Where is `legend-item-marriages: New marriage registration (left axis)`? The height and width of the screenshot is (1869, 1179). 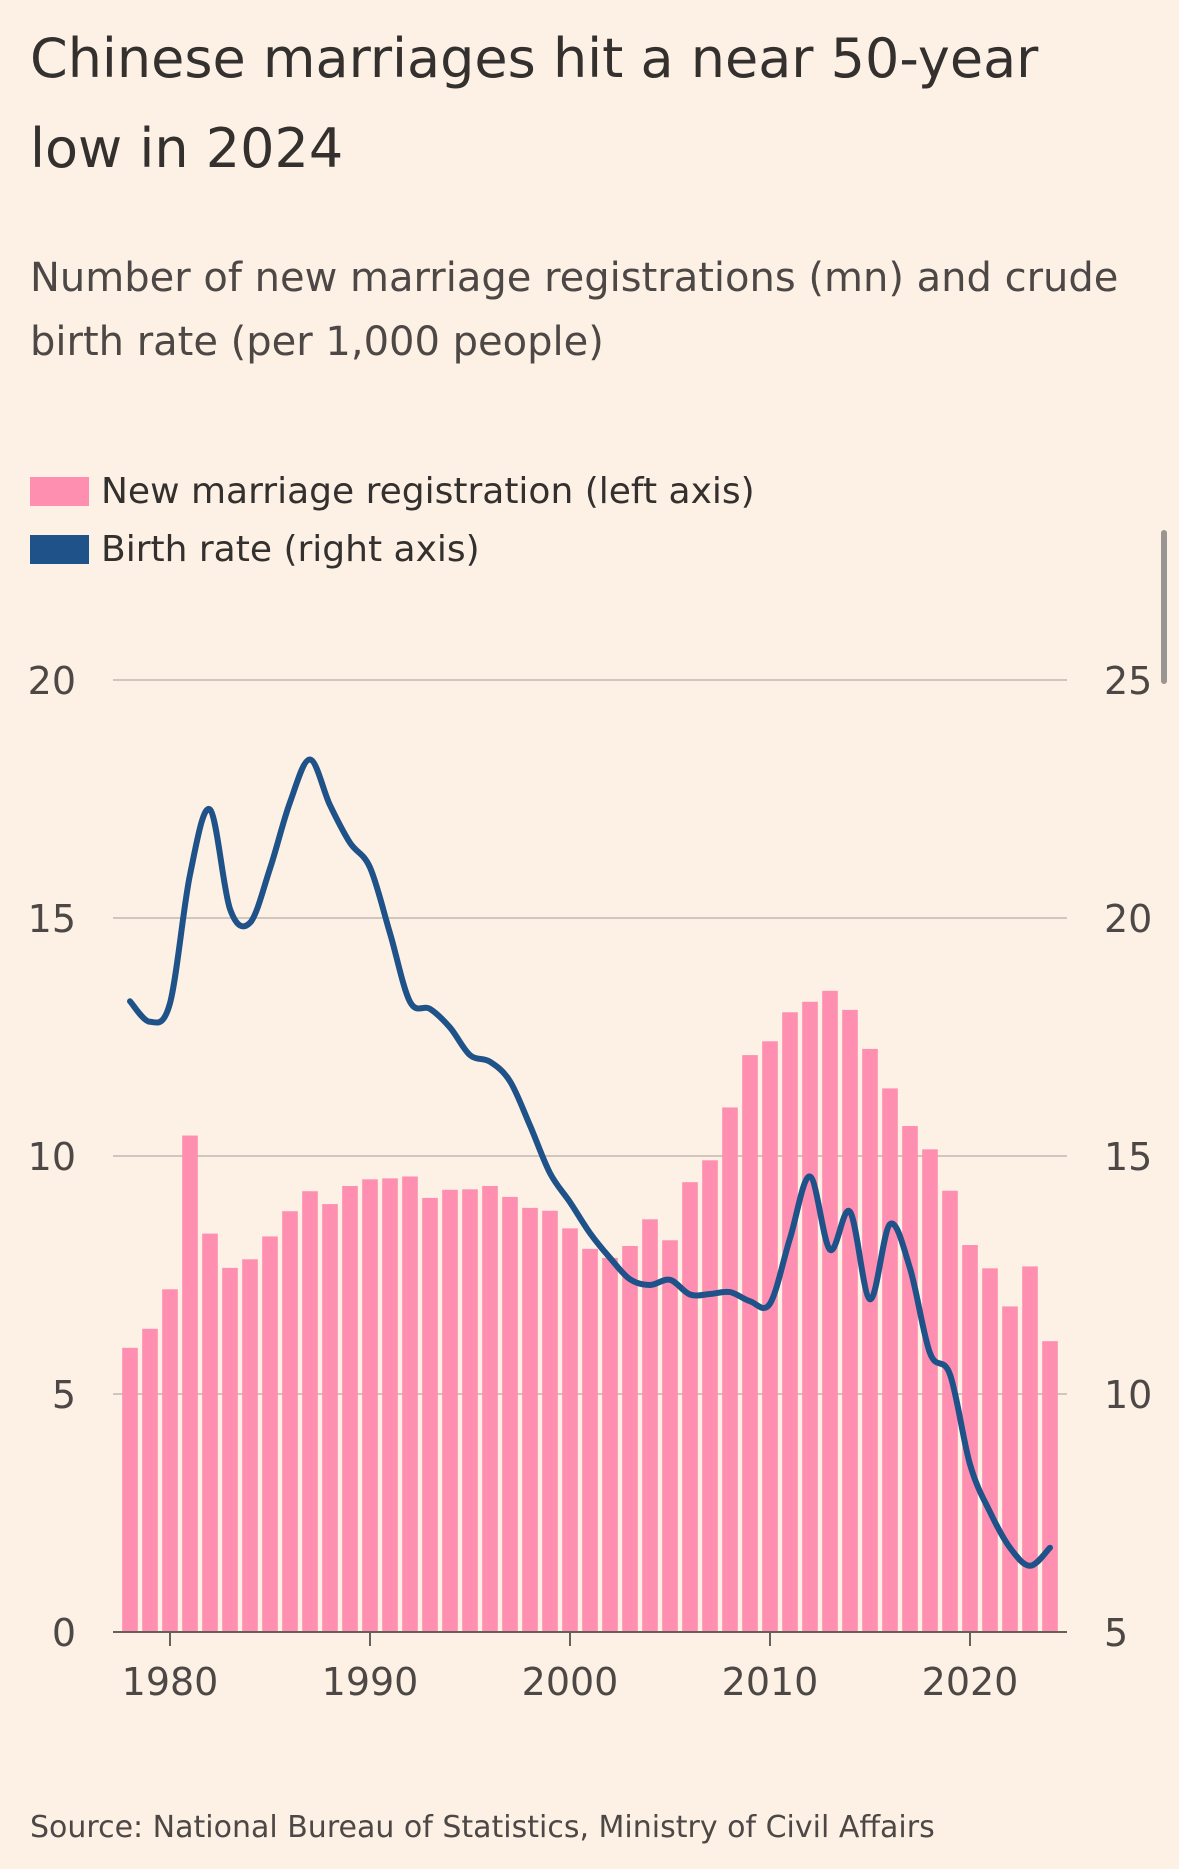 legend-item-marriages: New marriage registration (left axis) is located at coordinates (392, 491).